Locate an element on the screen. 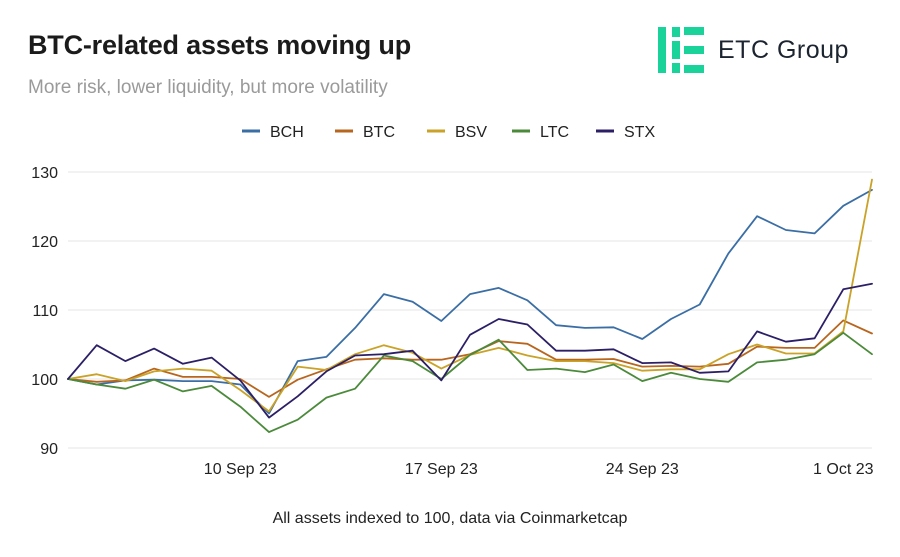  y-tick-label: 100 is located at coordinates (44, 380).